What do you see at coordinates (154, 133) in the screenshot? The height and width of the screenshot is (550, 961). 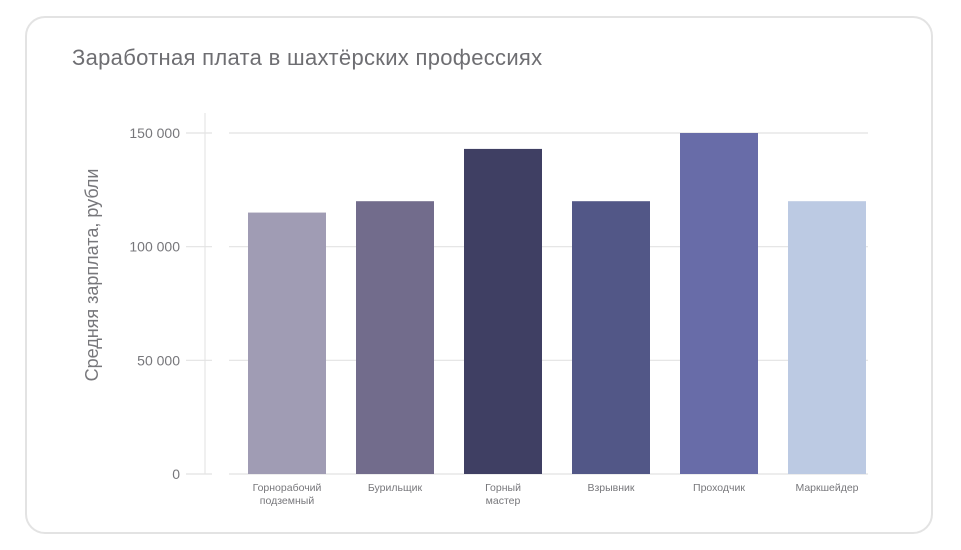 I see `y-tick-label: 150 000` at bounding box center [154, 133].